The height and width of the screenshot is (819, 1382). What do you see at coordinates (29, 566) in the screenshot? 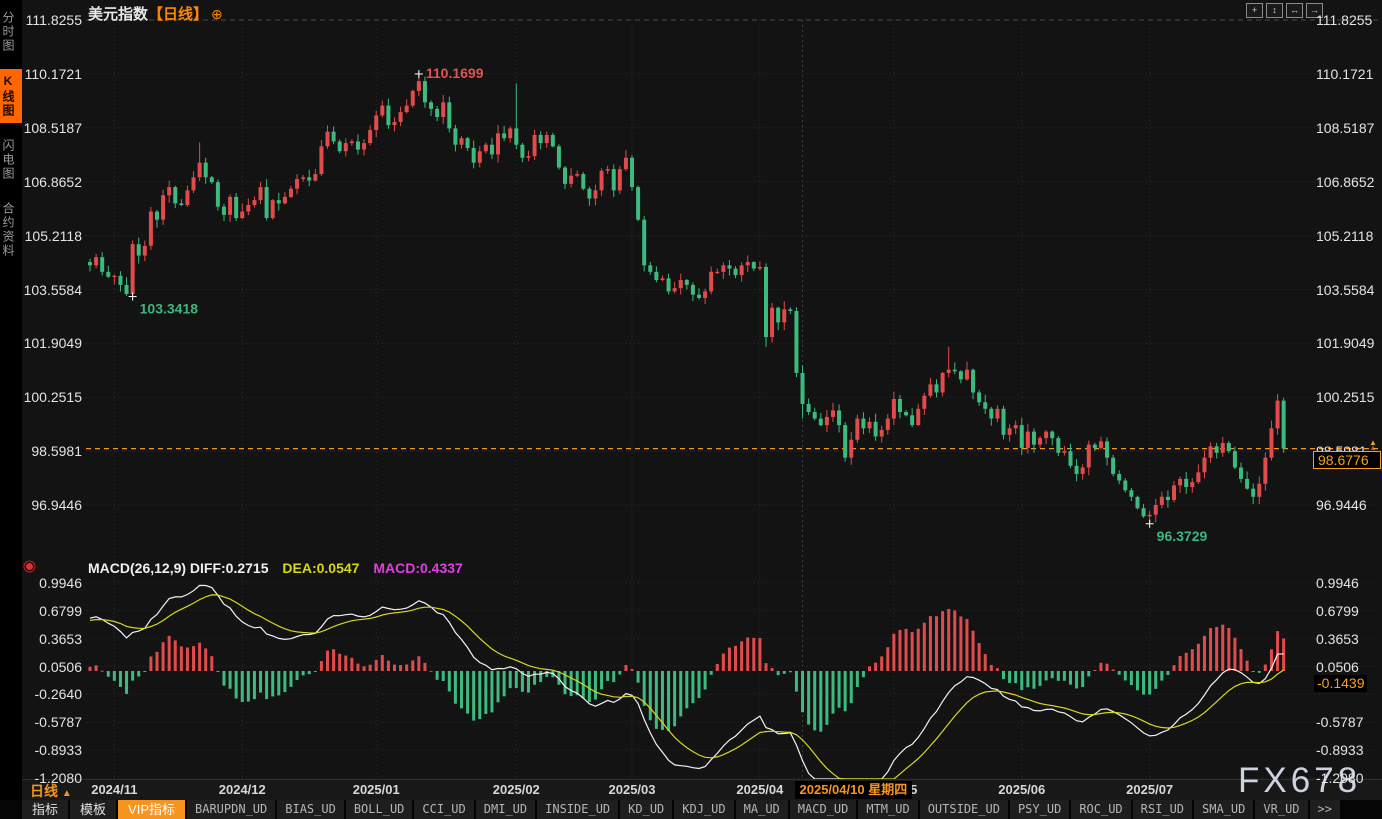
I see `indicator-settings-icon` at bounding box center [29, 566].